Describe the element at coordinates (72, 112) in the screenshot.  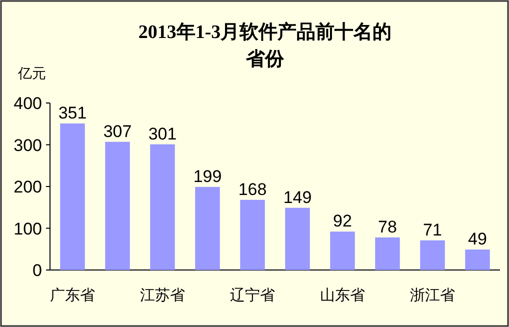
I see `data-label: 351` at that location.